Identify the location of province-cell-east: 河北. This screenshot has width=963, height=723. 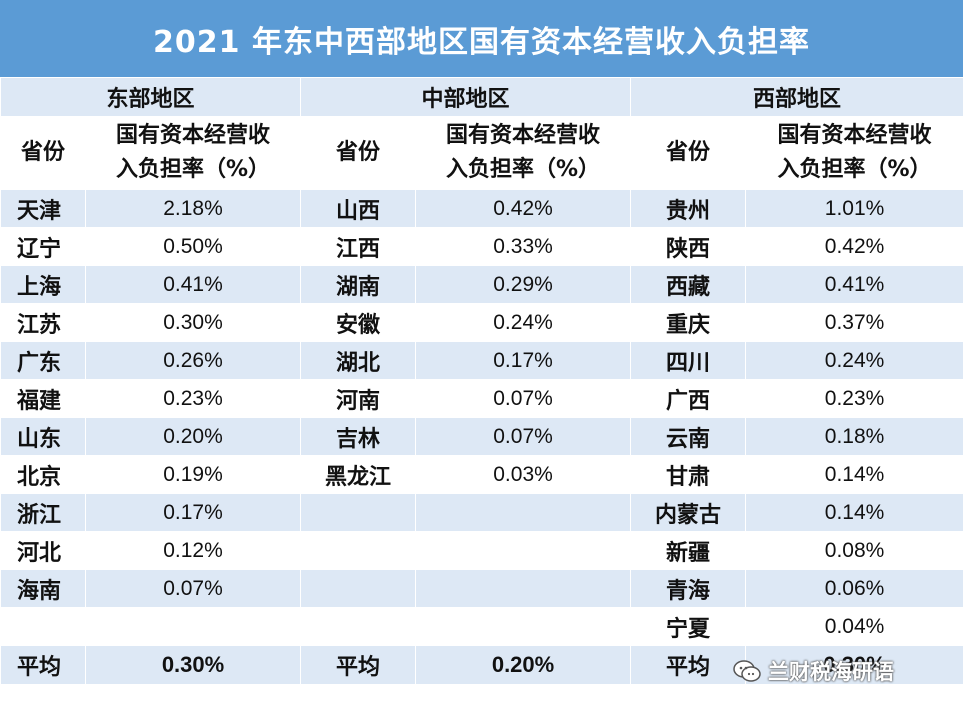
(43, 551).